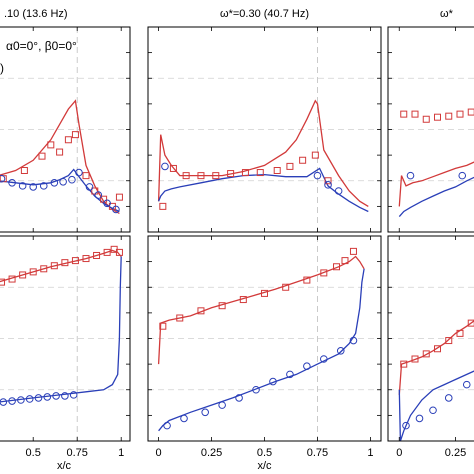 The width and height of the screenshot is (474, 474). I want to click on panel-annotation: α0=0°, β0=0°, so click(41, 46).